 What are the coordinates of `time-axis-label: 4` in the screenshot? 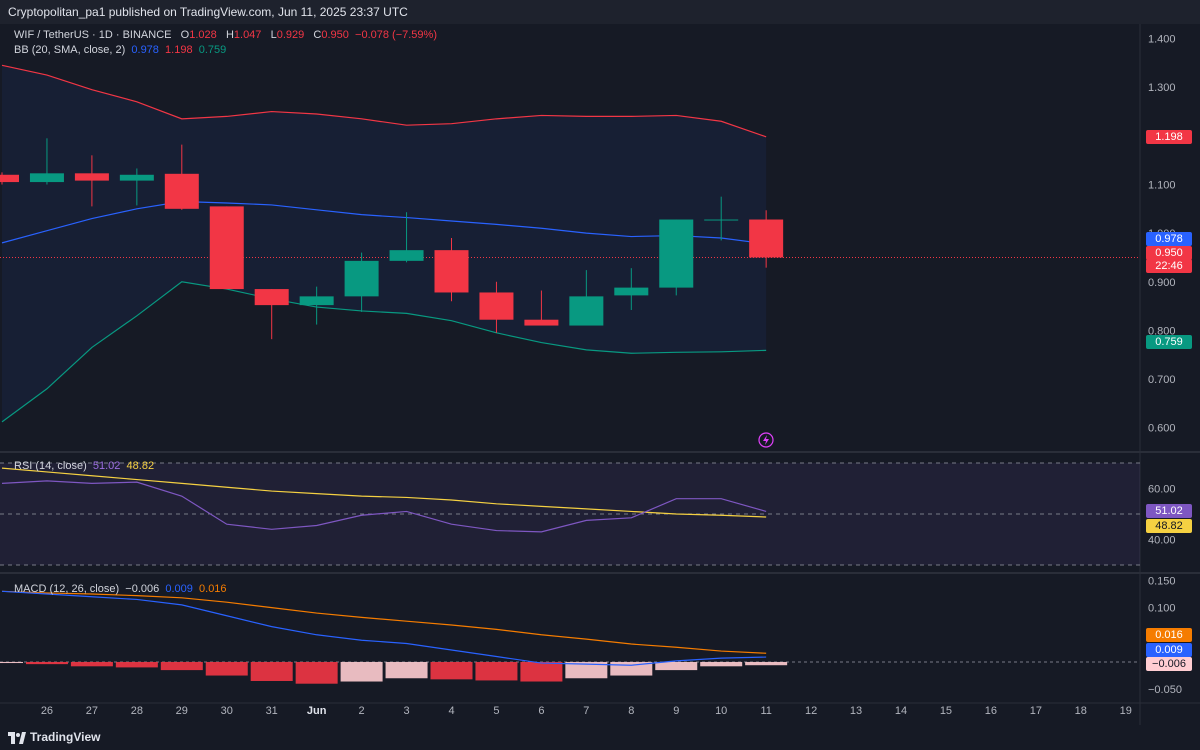 It's located at (451, 711).